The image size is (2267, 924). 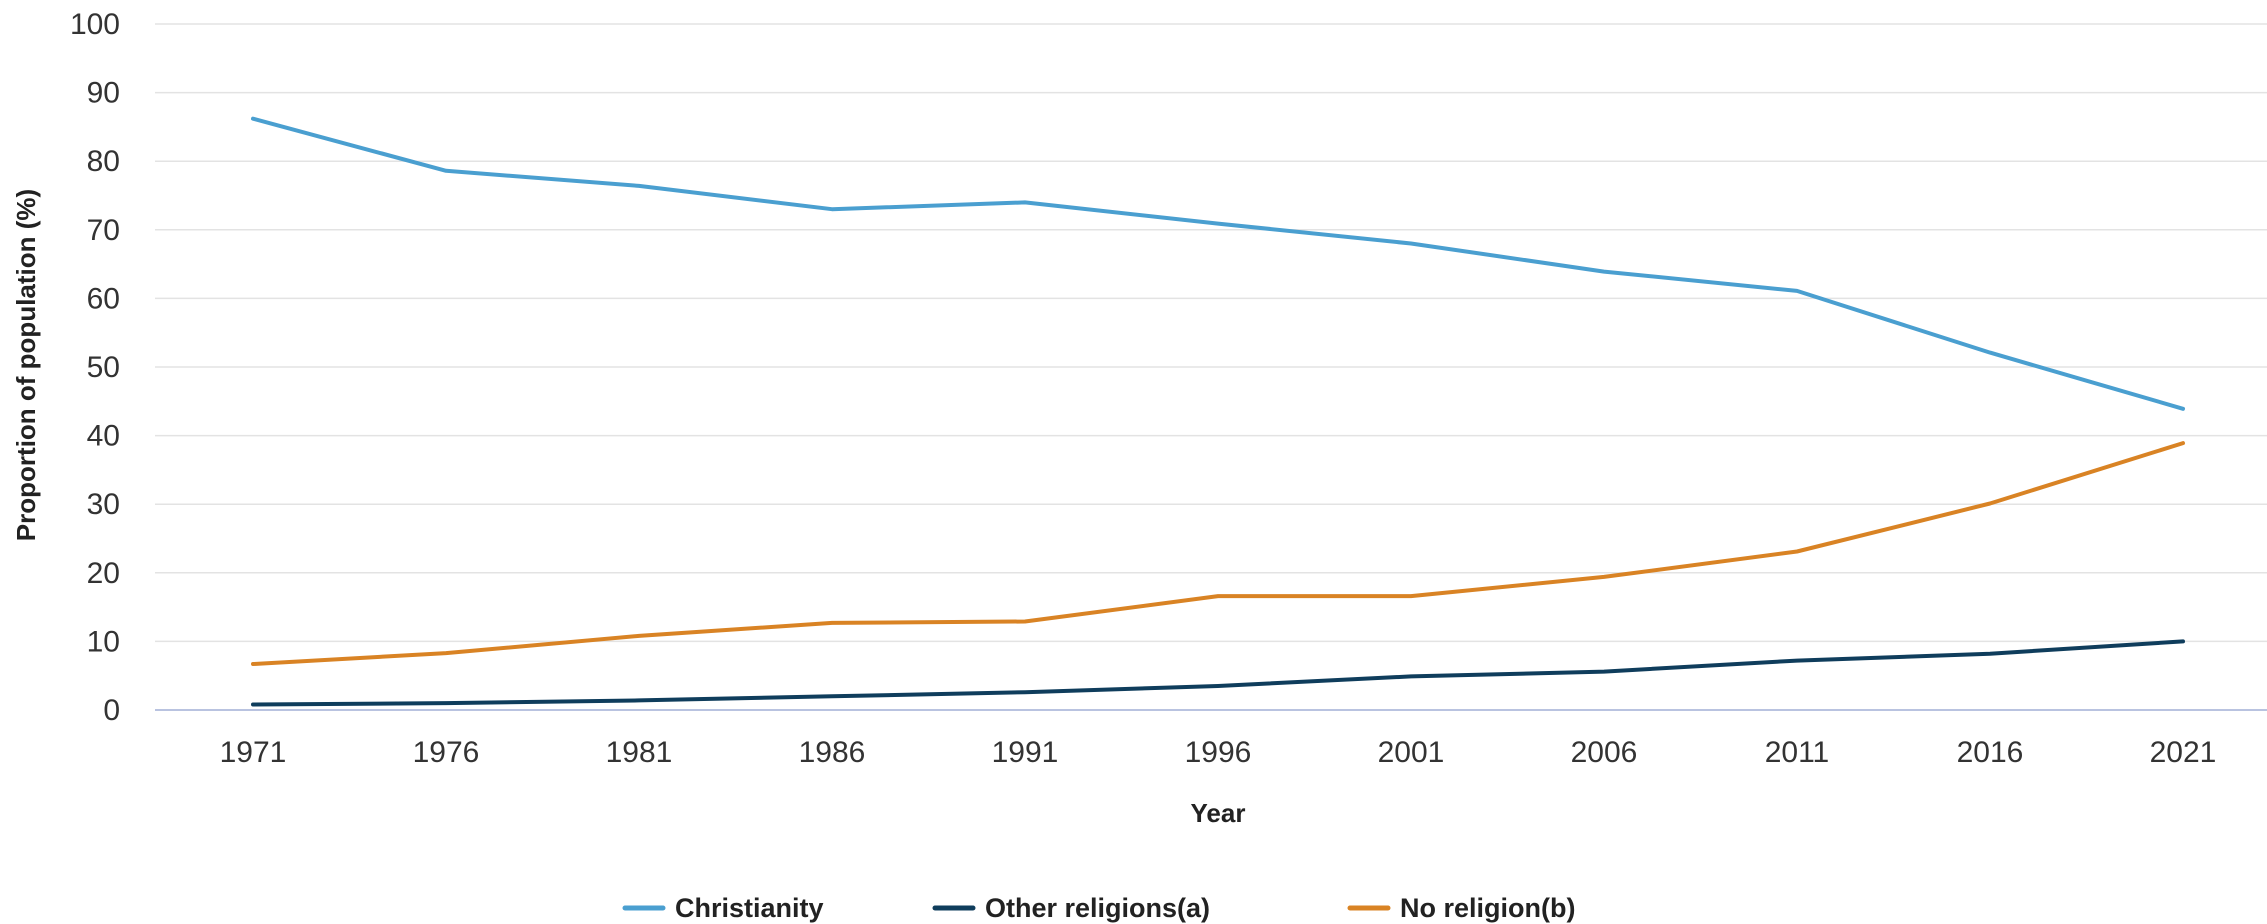 I want to click on x-tick-label: 2021, so click(x=2183, y=752).